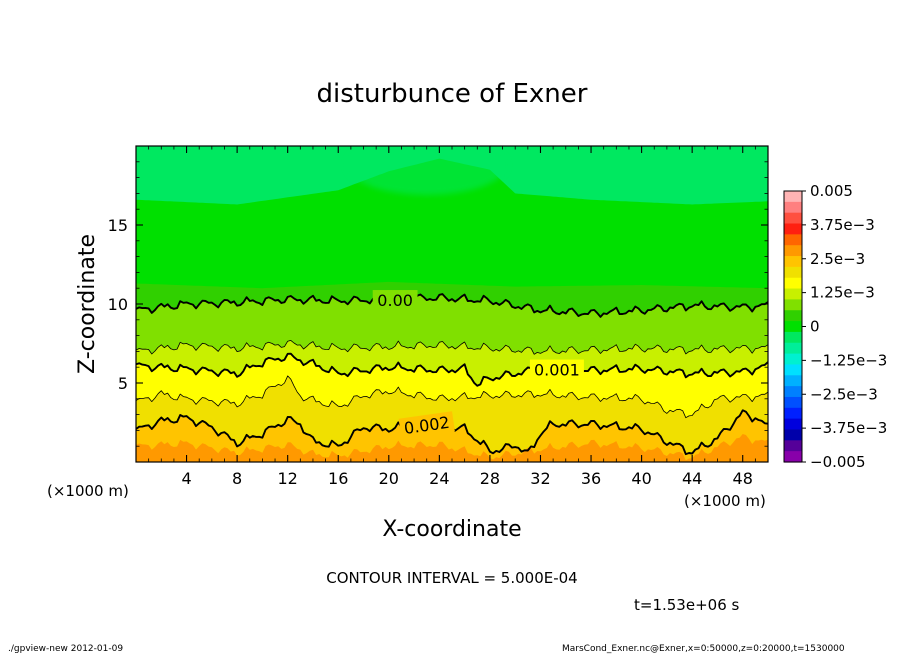 This screenshot has height=654, width=904. I want to click on x-tick-label: 20, so click(389, 478).